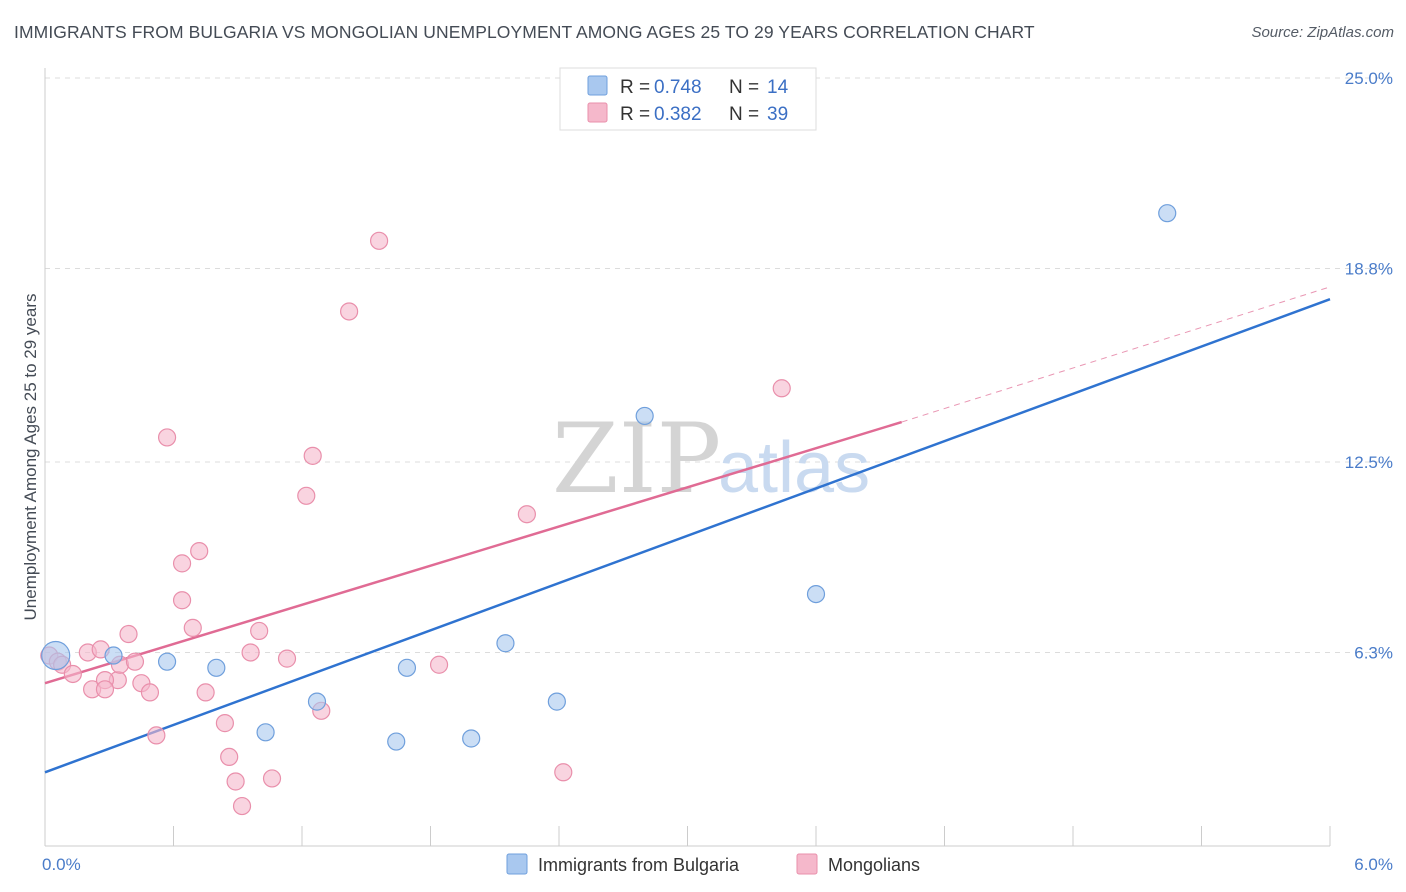  Describe the element at coordinates (688, 99) in the screenshot. I see `legend: R = 0.748 N = 14 R = 0.382 N = 39` at that location.